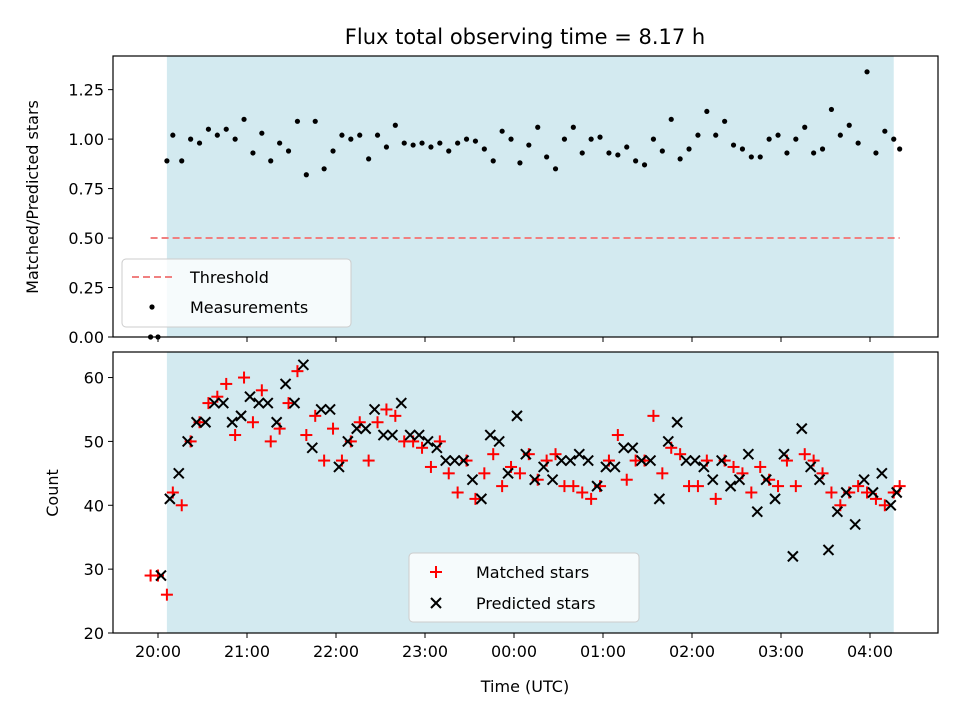 This screenshot has height=720, width=960. What do you see at coordinates (514, 339) in the screenshot?
I see `ratio-x-ticks` at bounding box center [514, 339].